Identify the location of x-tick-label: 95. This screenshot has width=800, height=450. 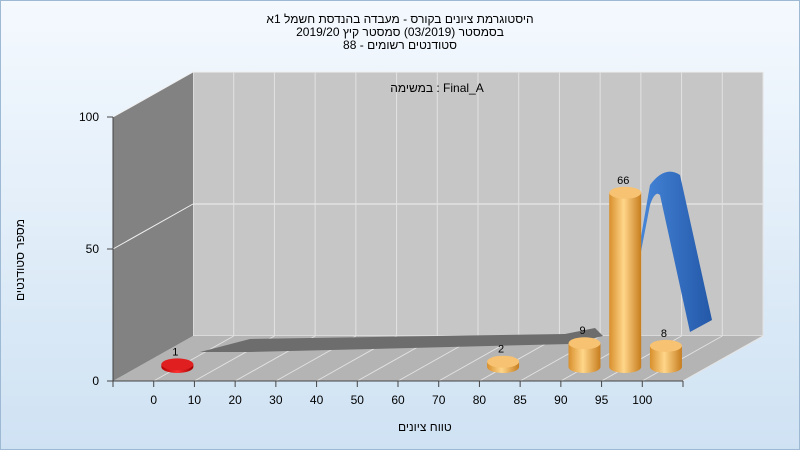
(602, 400).